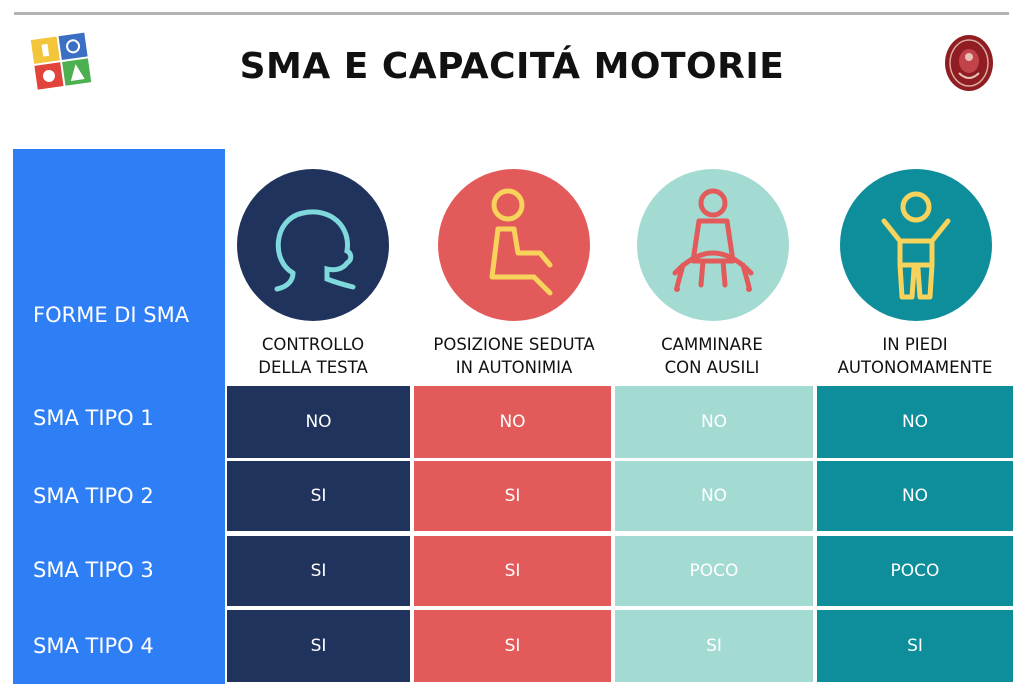 The width and height of the screenshot is (1024, 696). I want to click on right-seal-logo, so click(969, 63).